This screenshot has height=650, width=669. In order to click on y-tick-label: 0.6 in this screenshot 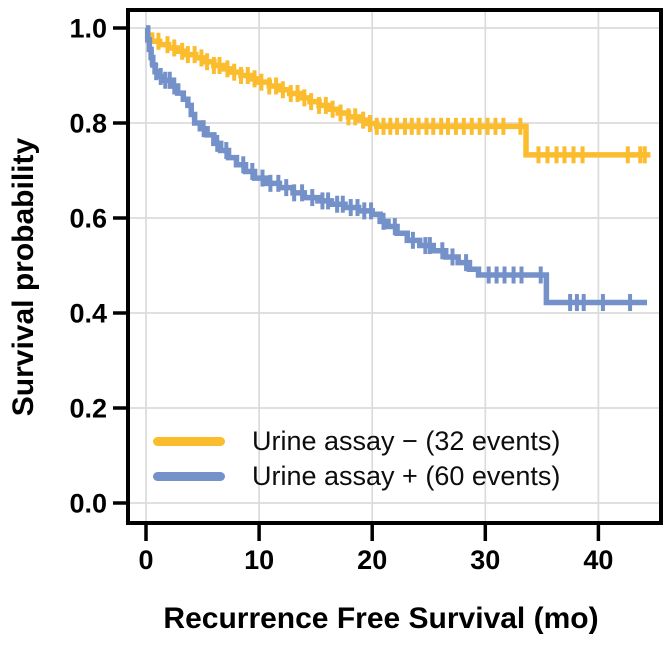, I will do `click(88, 219)`.